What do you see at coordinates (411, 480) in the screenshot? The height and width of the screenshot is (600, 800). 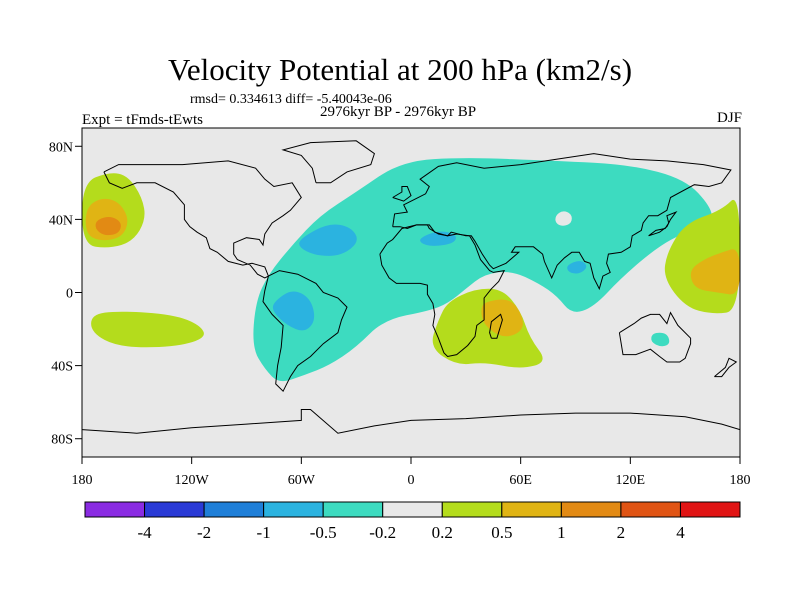 I see `x-tick-label: 0` at bounding box center [411, 480].